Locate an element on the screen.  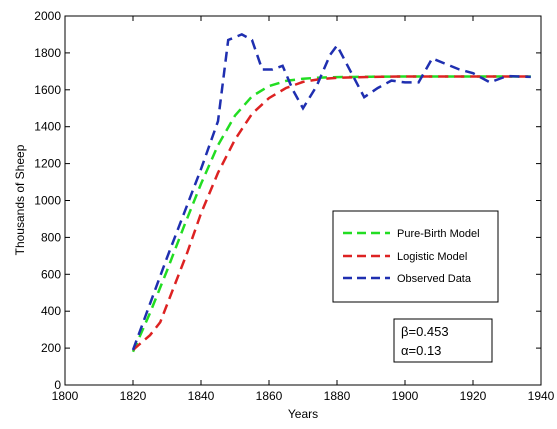
x-tick-label: 1920 is located at coordinates (473, 396).